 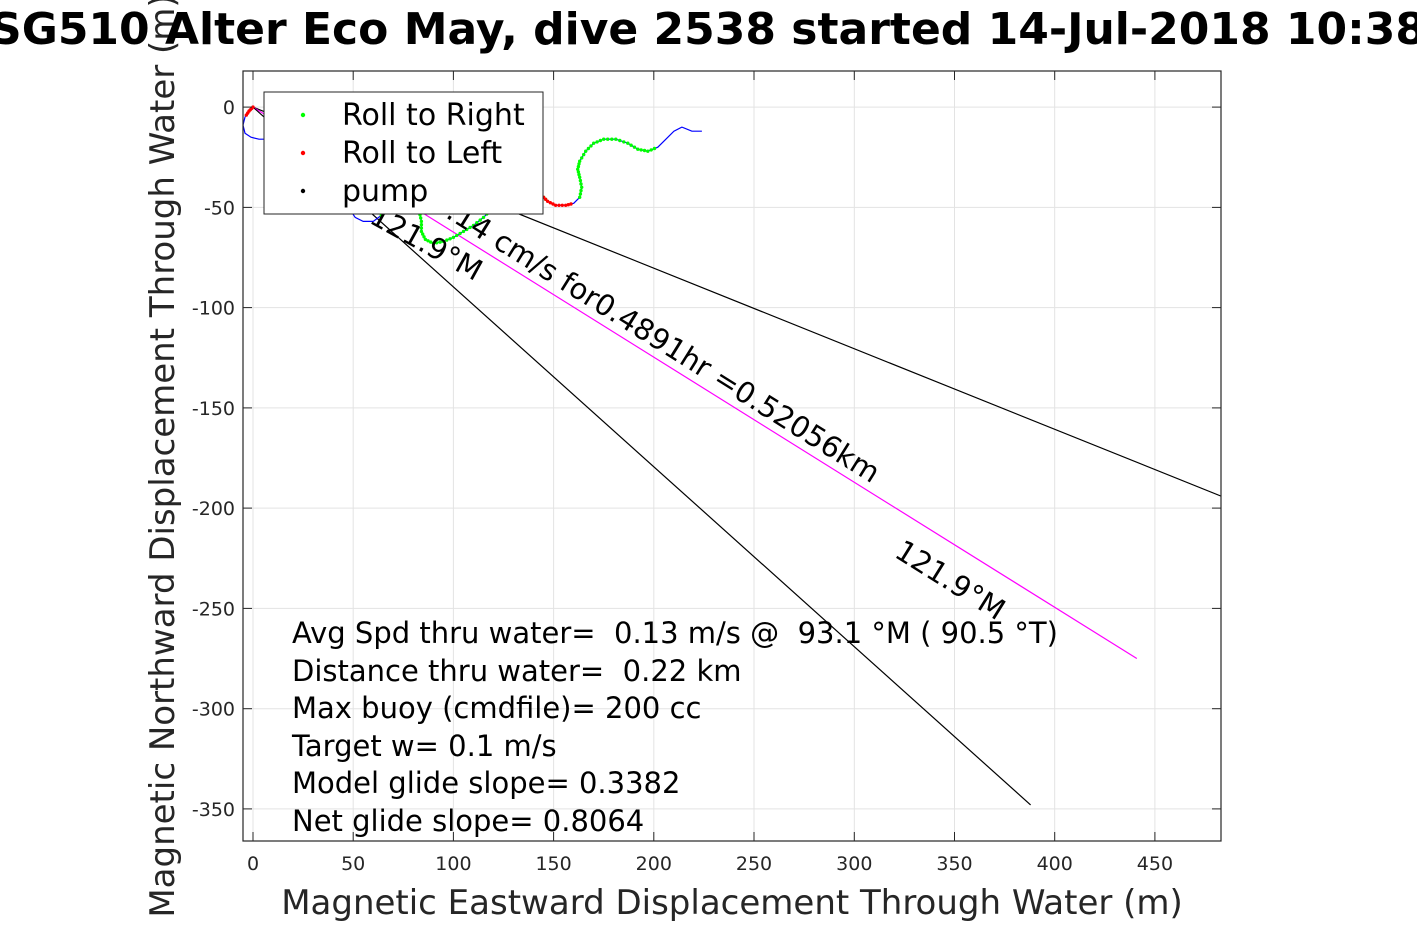 I want to click on legend-marker-roll-left, so click(x=303, y=153).